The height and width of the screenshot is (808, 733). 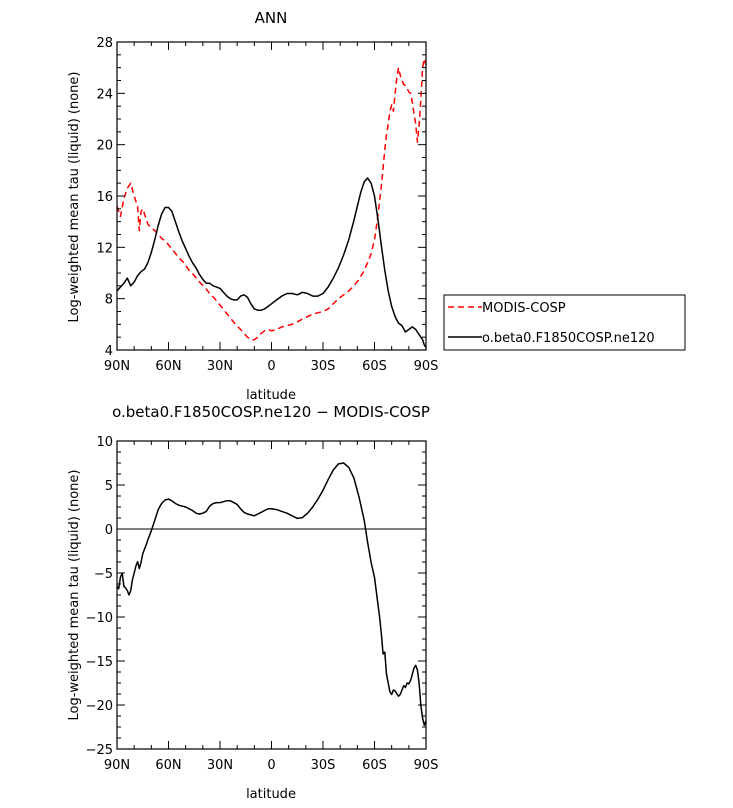 I want to click on bottom-x-tick-label: 0, so click(x=271, y=765).